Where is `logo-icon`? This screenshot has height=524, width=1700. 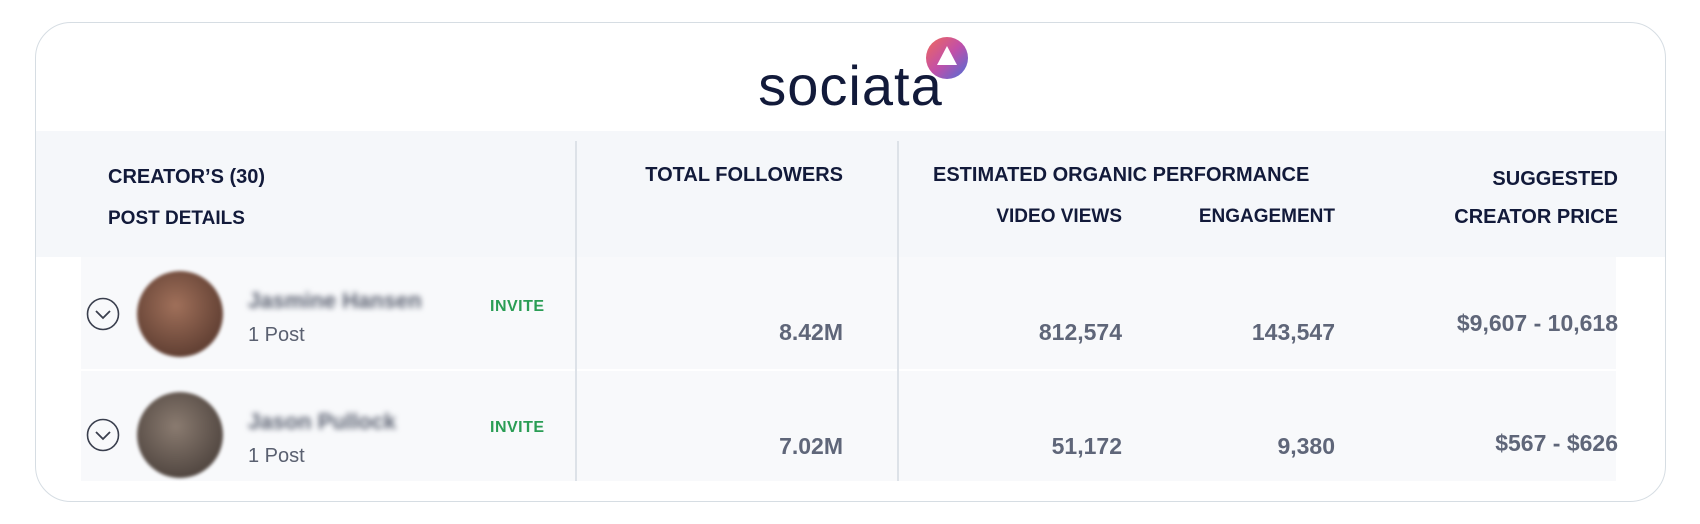
logo-icon is located at coordinates (947, 58).